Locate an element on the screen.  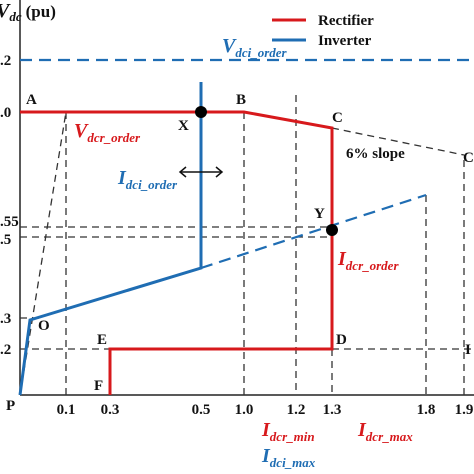
idcr-label: Idcr_order is located at coordinates (368, 260).